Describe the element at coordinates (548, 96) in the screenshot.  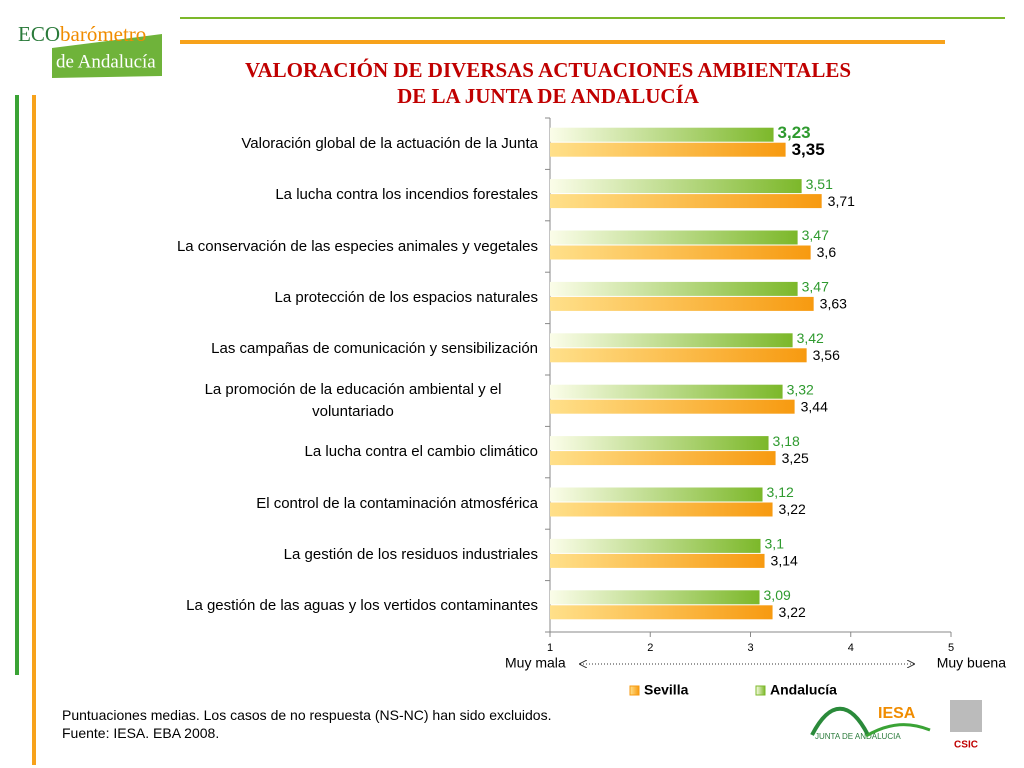
I see `chart-subtitle: DE LA JUNTA DE ANDALUCÍA` at that location.